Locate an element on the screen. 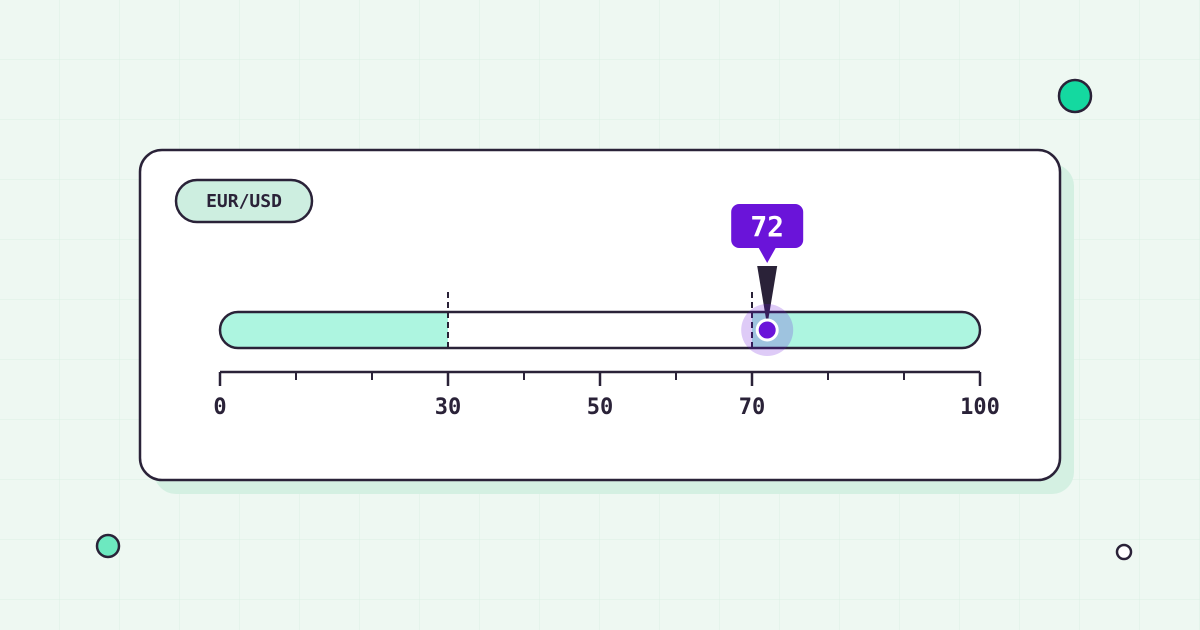 This screenshot has width=1200, height=630. x-tick-label: 30 is located at coordinates (448, 407).